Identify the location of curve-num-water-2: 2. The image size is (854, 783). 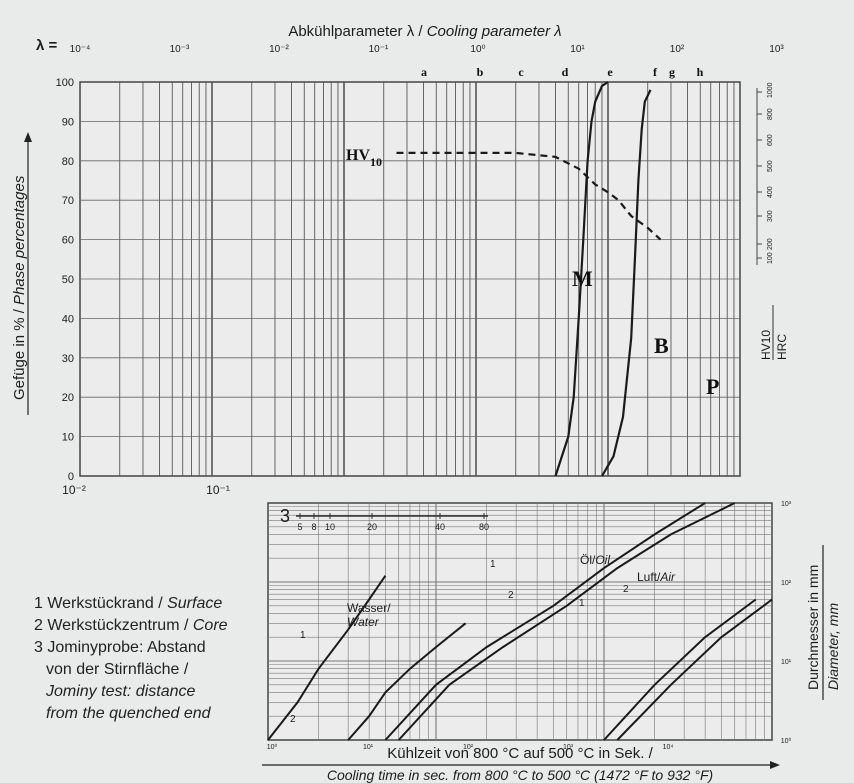
(293, 719).